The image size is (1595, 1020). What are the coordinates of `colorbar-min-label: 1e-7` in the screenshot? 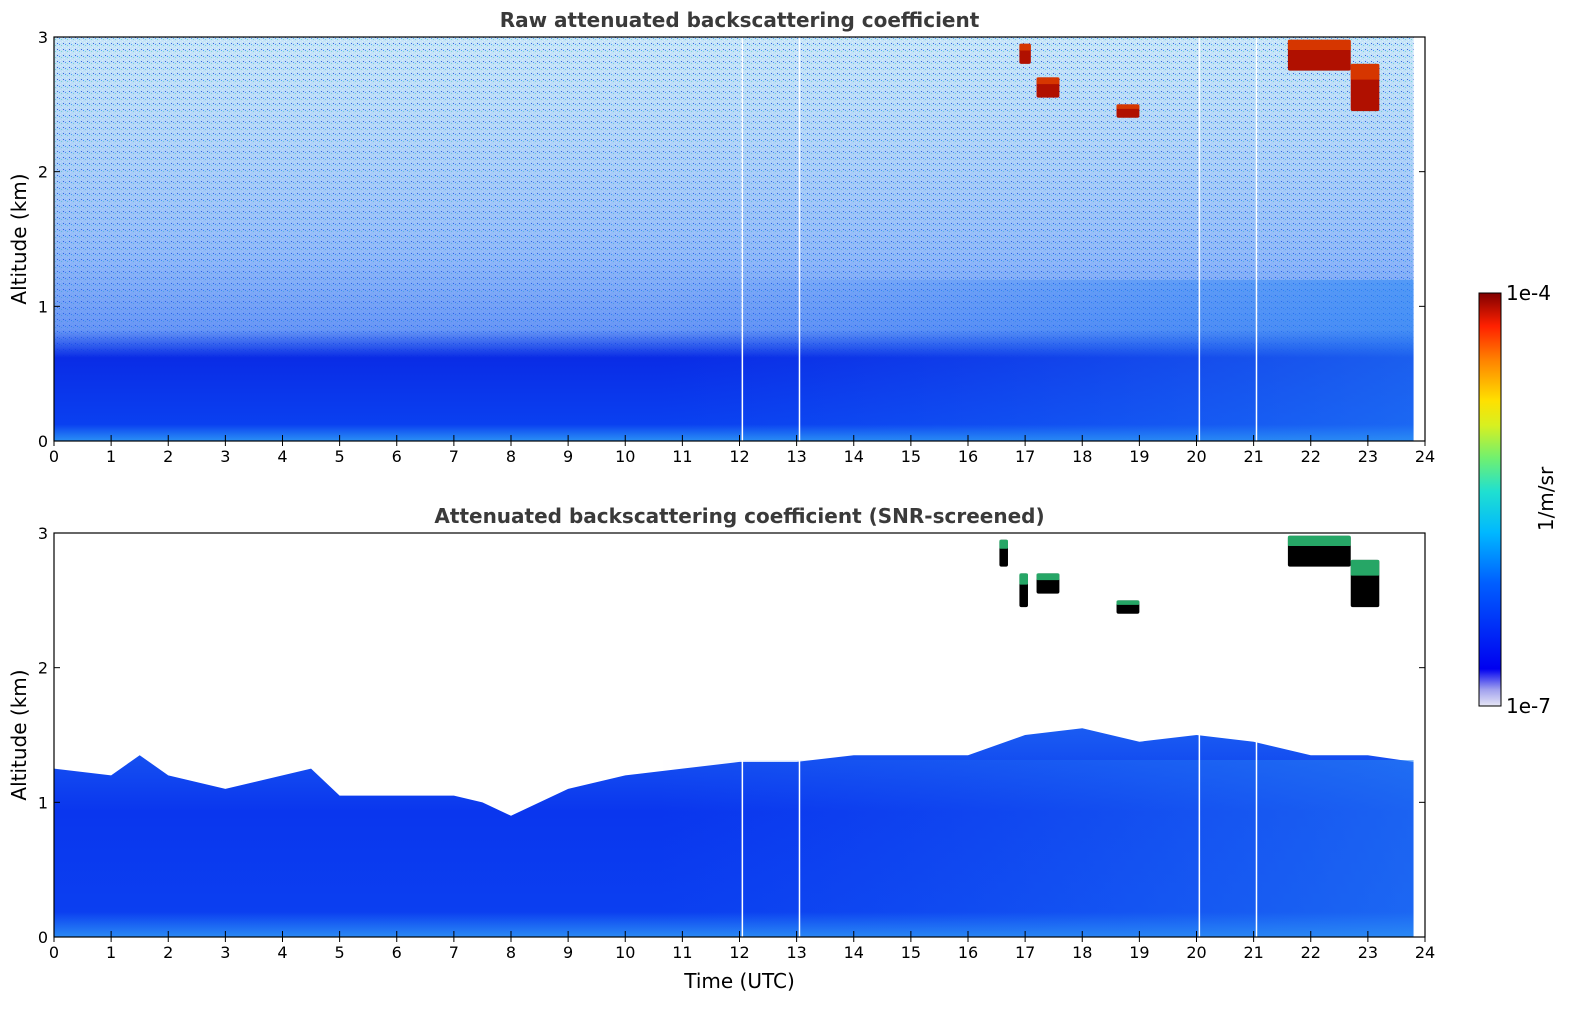 It's located at (1528, 706).